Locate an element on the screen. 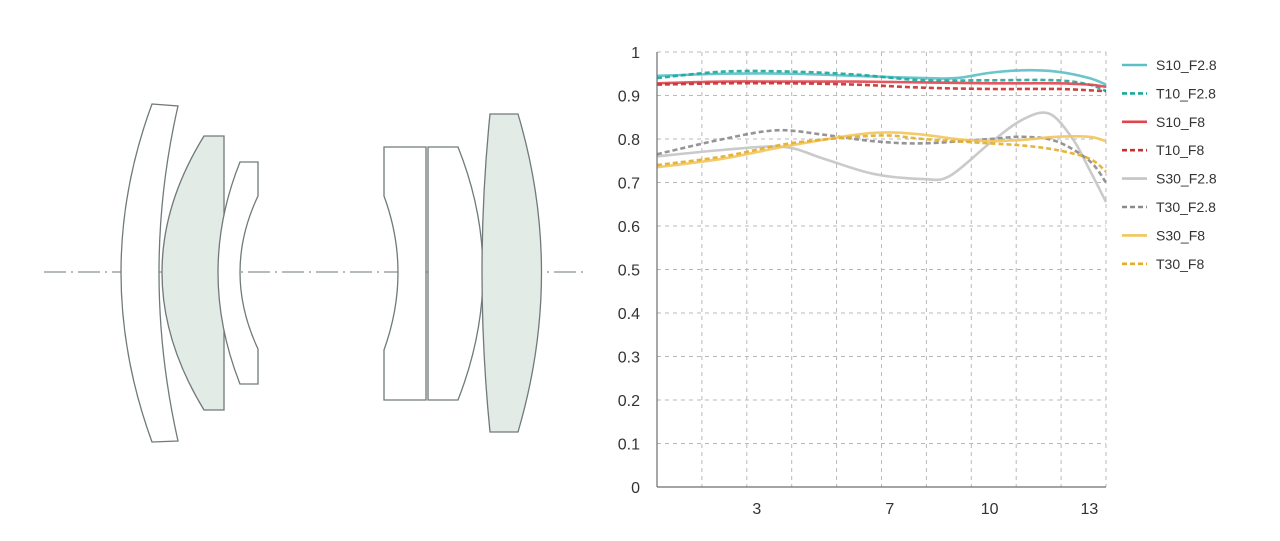 The height and width of the screenshot is (541, 1280). legend-label: T10_F8 is located at coordinates (1180, 150).